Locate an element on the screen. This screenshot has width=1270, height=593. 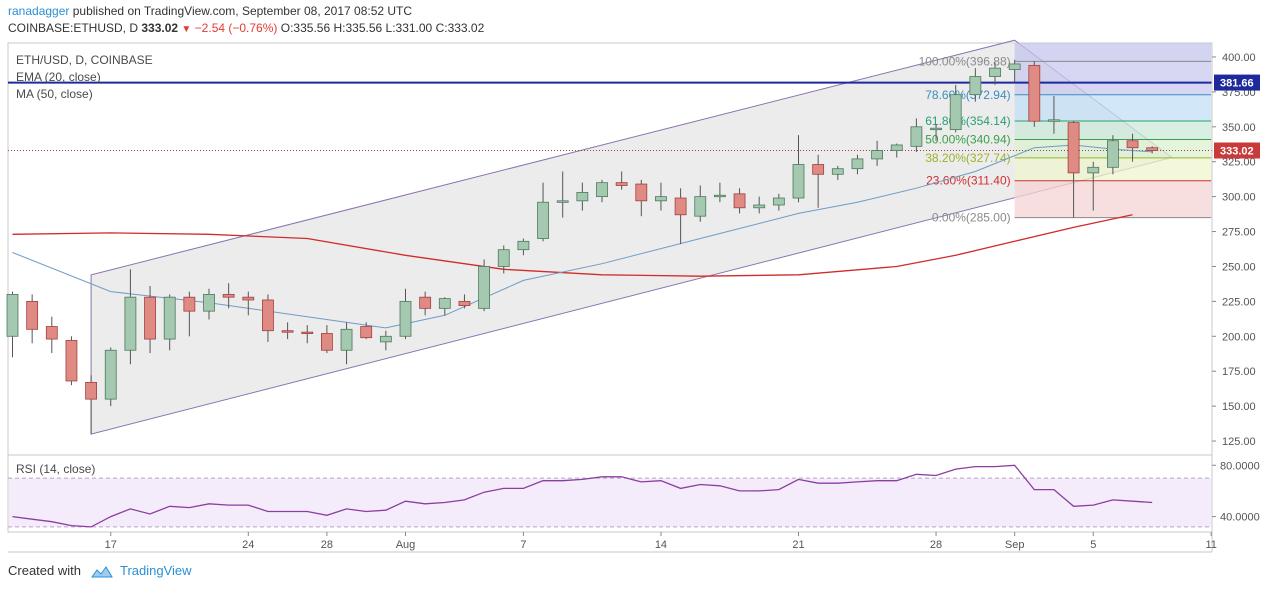
rsi-tick-label: 40.0000 is located at coordinates (1240, 518).